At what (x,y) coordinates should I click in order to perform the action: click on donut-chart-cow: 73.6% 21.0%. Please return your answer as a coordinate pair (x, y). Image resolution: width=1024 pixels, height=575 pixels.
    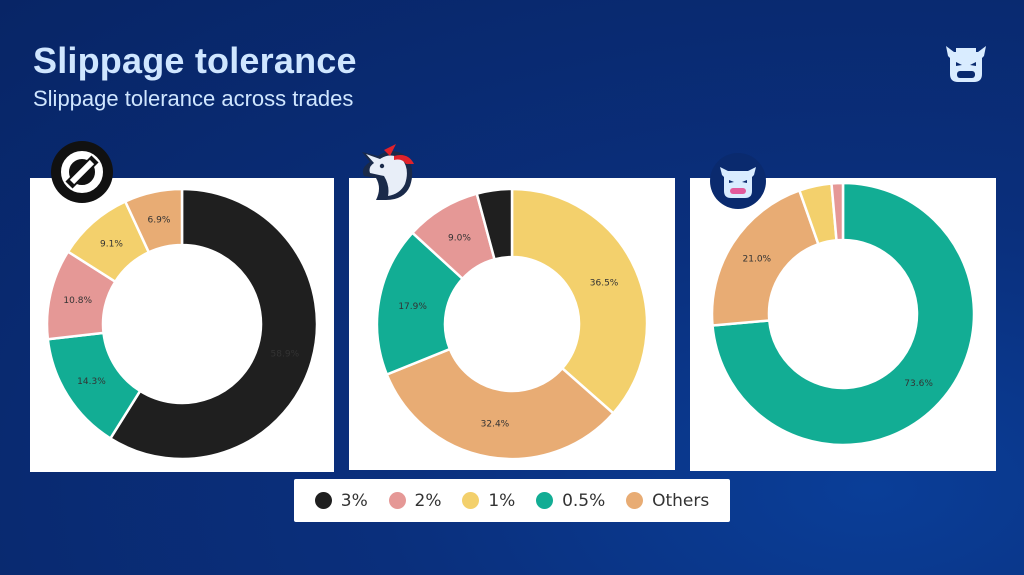
    Looking at the image, I should click on (843, 314).